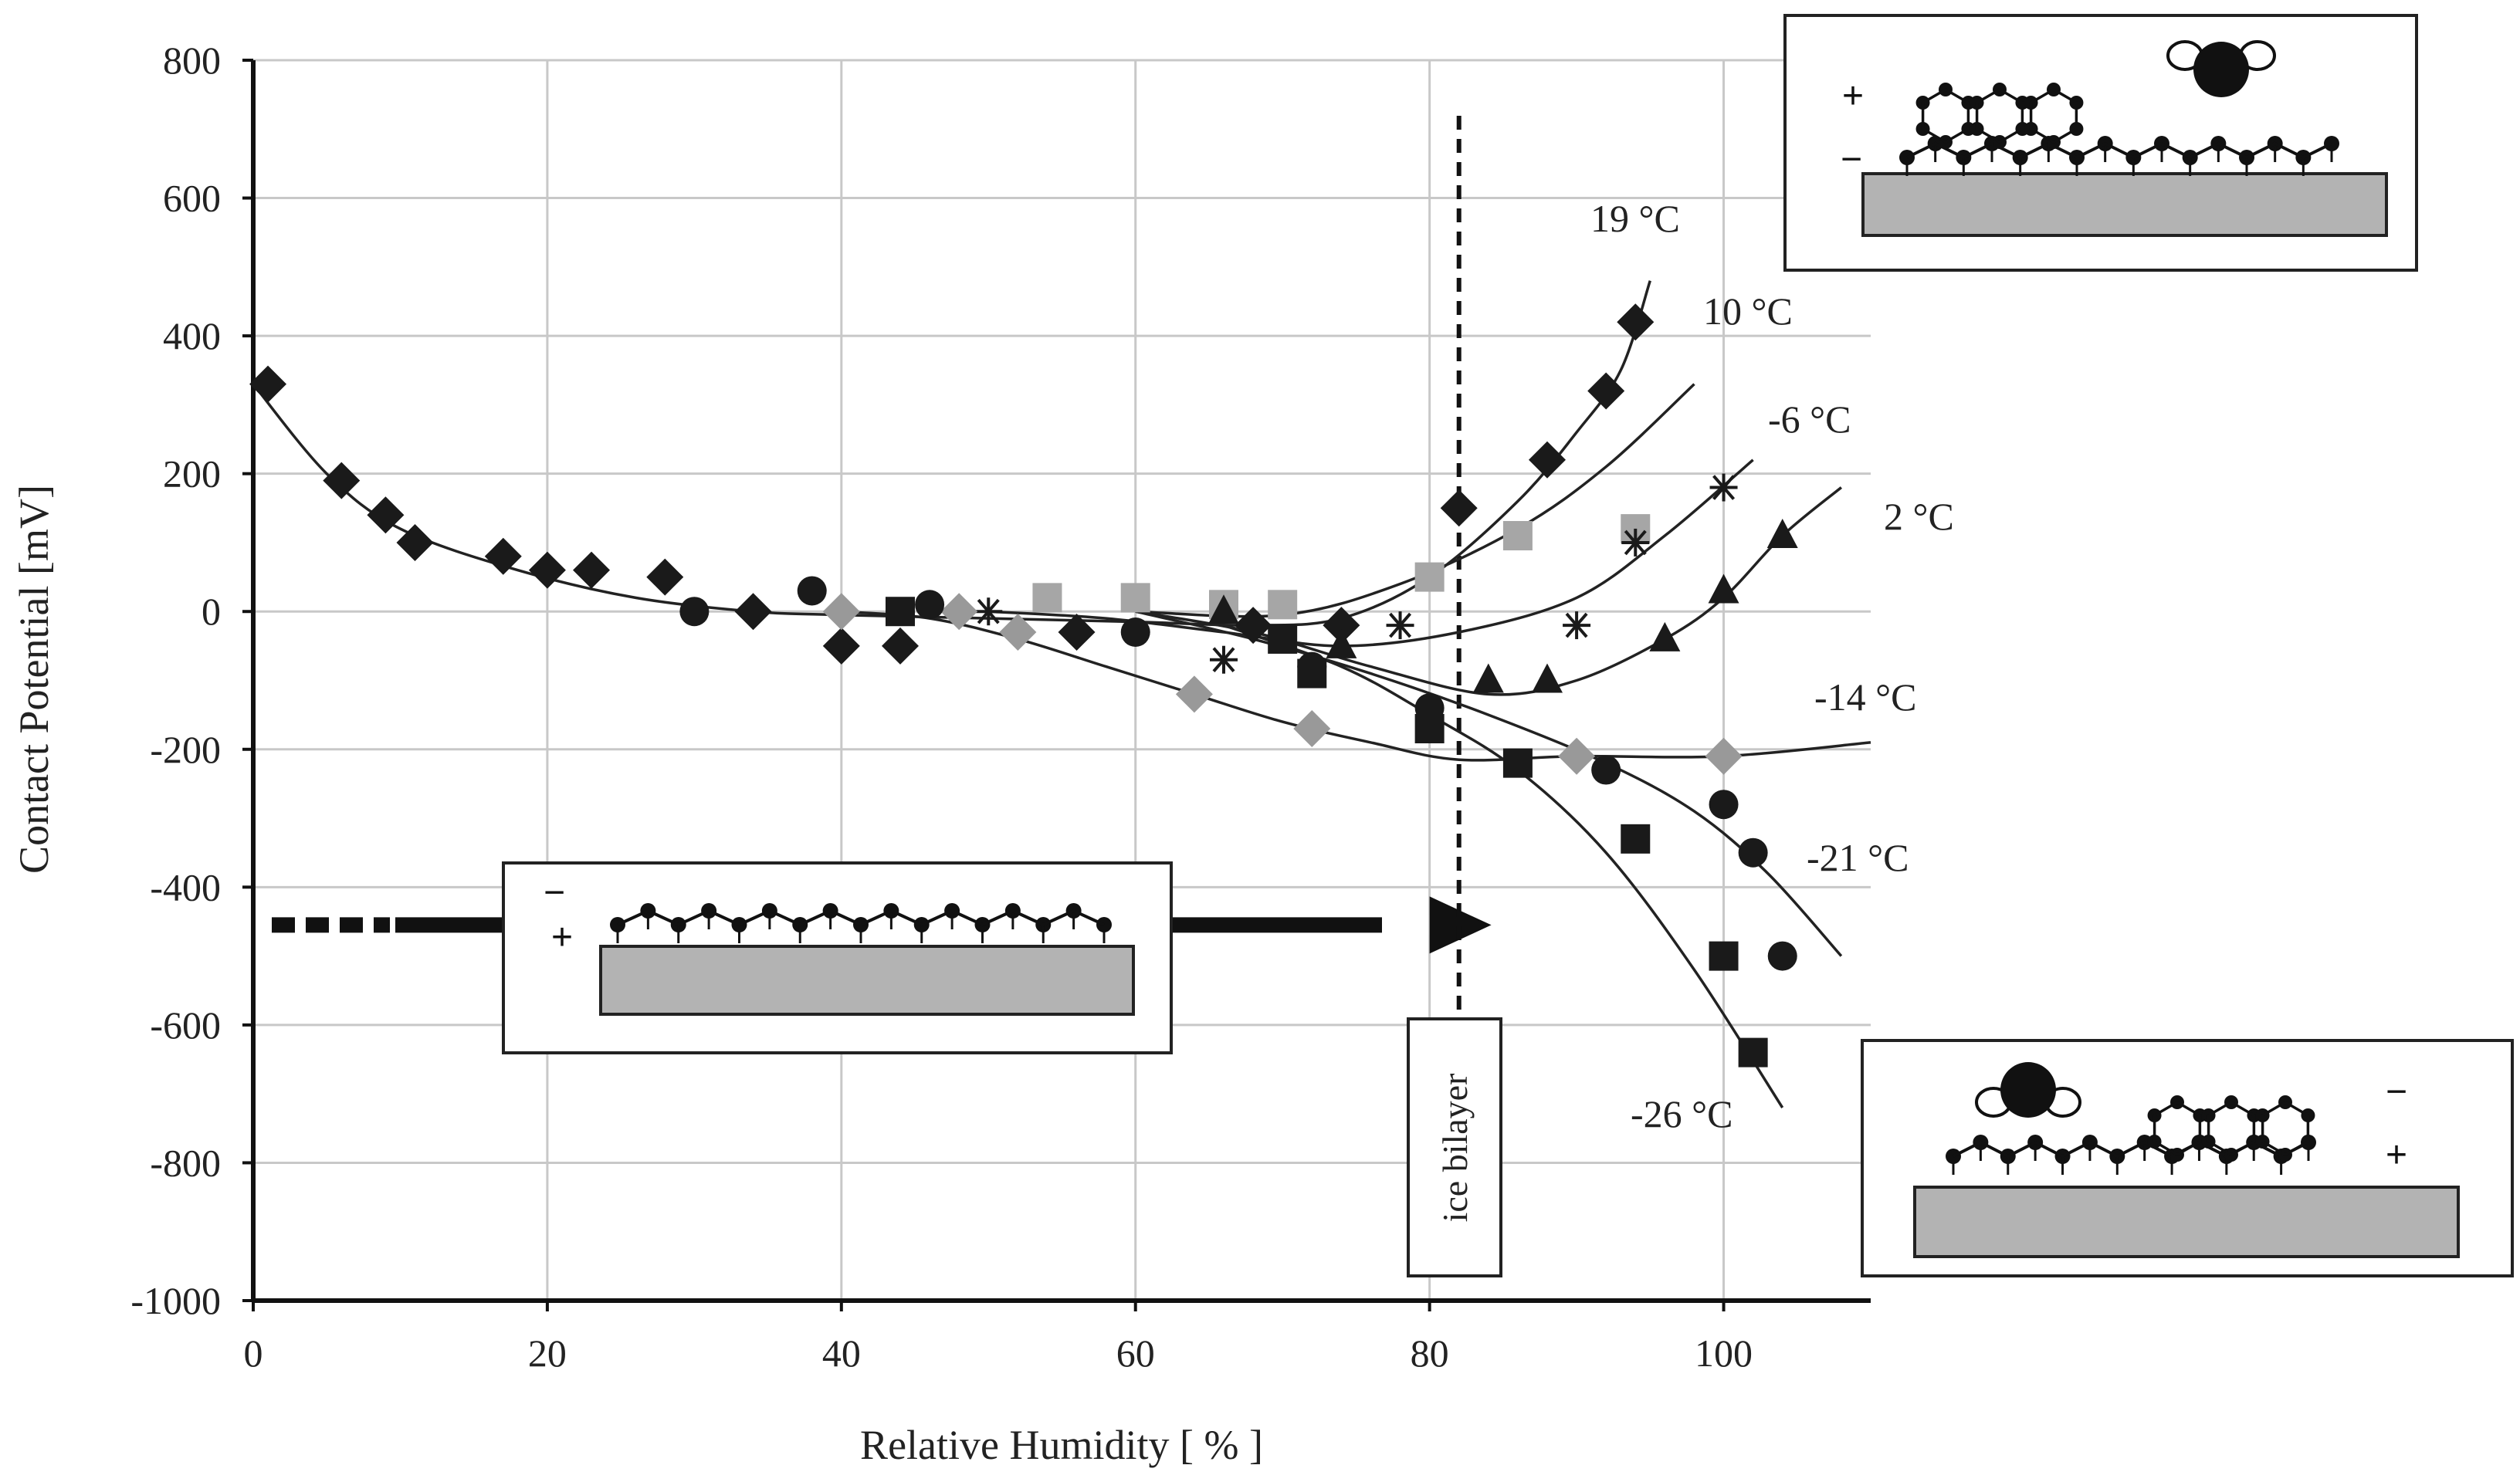 This screenshot has width=2520, height=1482. What do you see at coordinates (1919, 516) in the screenshot?
I see `curve-label: 2 °C` at bounding box center [1919, 516].